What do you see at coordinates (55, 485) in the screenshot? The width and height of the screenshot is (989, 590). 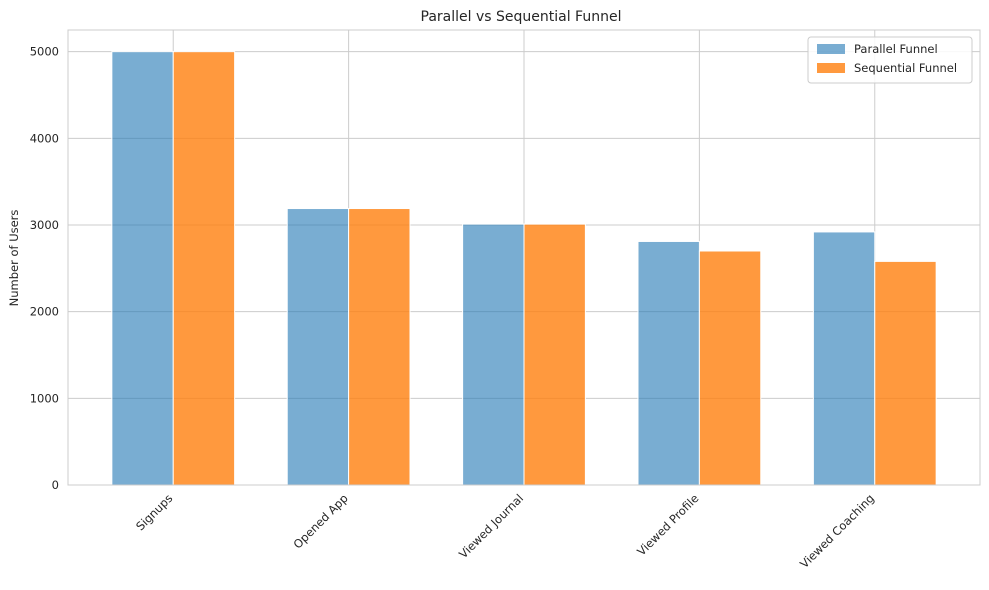 I see `y-tick-label: 0` at bounding box center [55, 485].